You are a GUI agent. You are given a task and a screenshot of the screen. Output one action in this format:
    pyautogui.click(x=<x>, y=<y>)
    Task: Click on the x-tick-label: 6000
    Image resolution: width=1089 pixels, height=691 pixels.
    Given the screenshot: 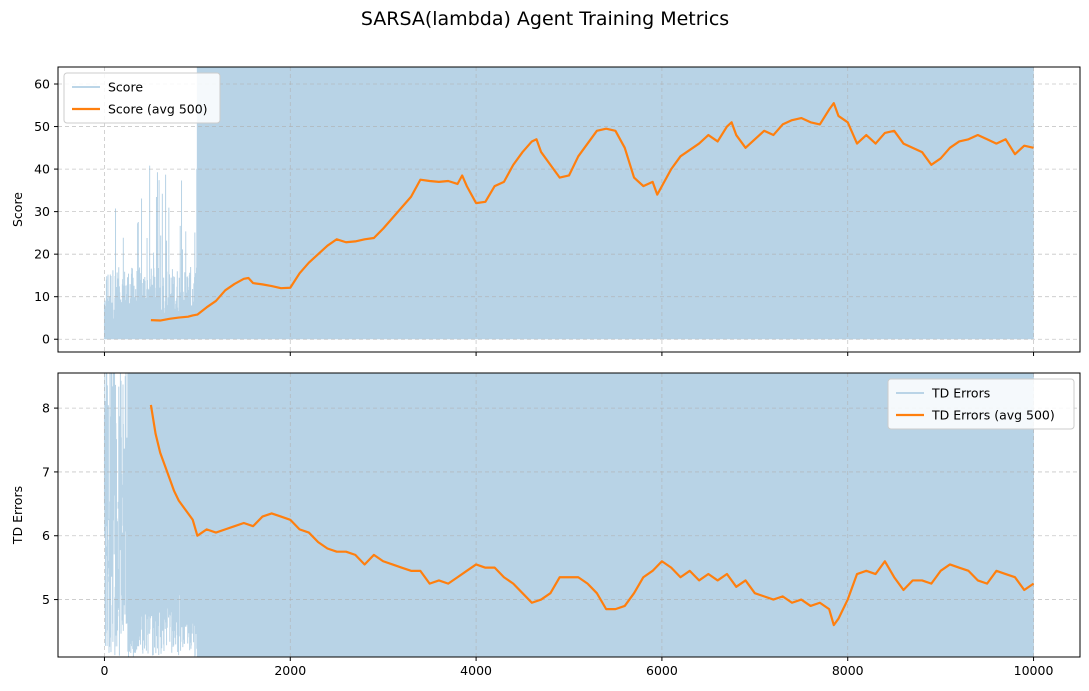 What is the action you would take?
    pyautogui.click(x=662, y=670)
    